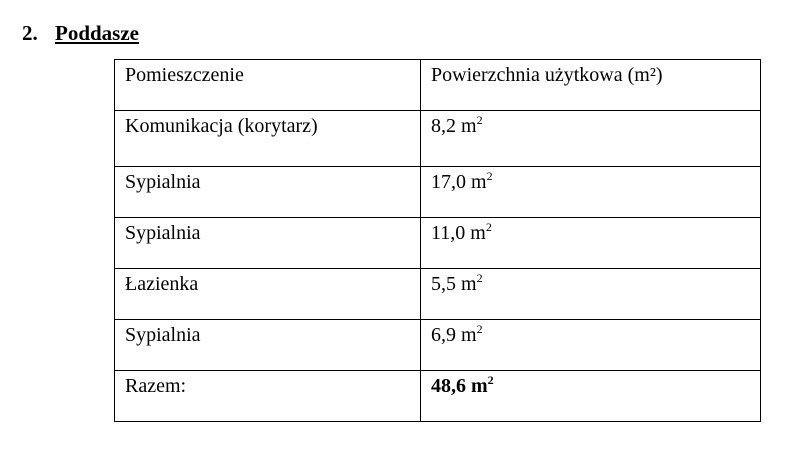  I want to click on area-cell: 11,0 m2, so click(590, 243).